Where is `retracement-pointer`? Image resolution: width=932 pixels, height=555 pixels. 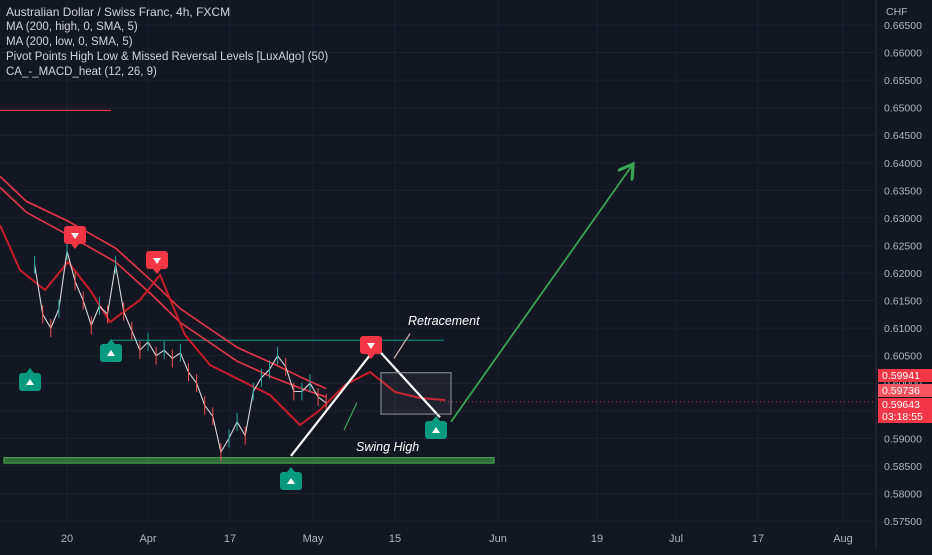 retracement-pointer is located at coordinates (402, 346).